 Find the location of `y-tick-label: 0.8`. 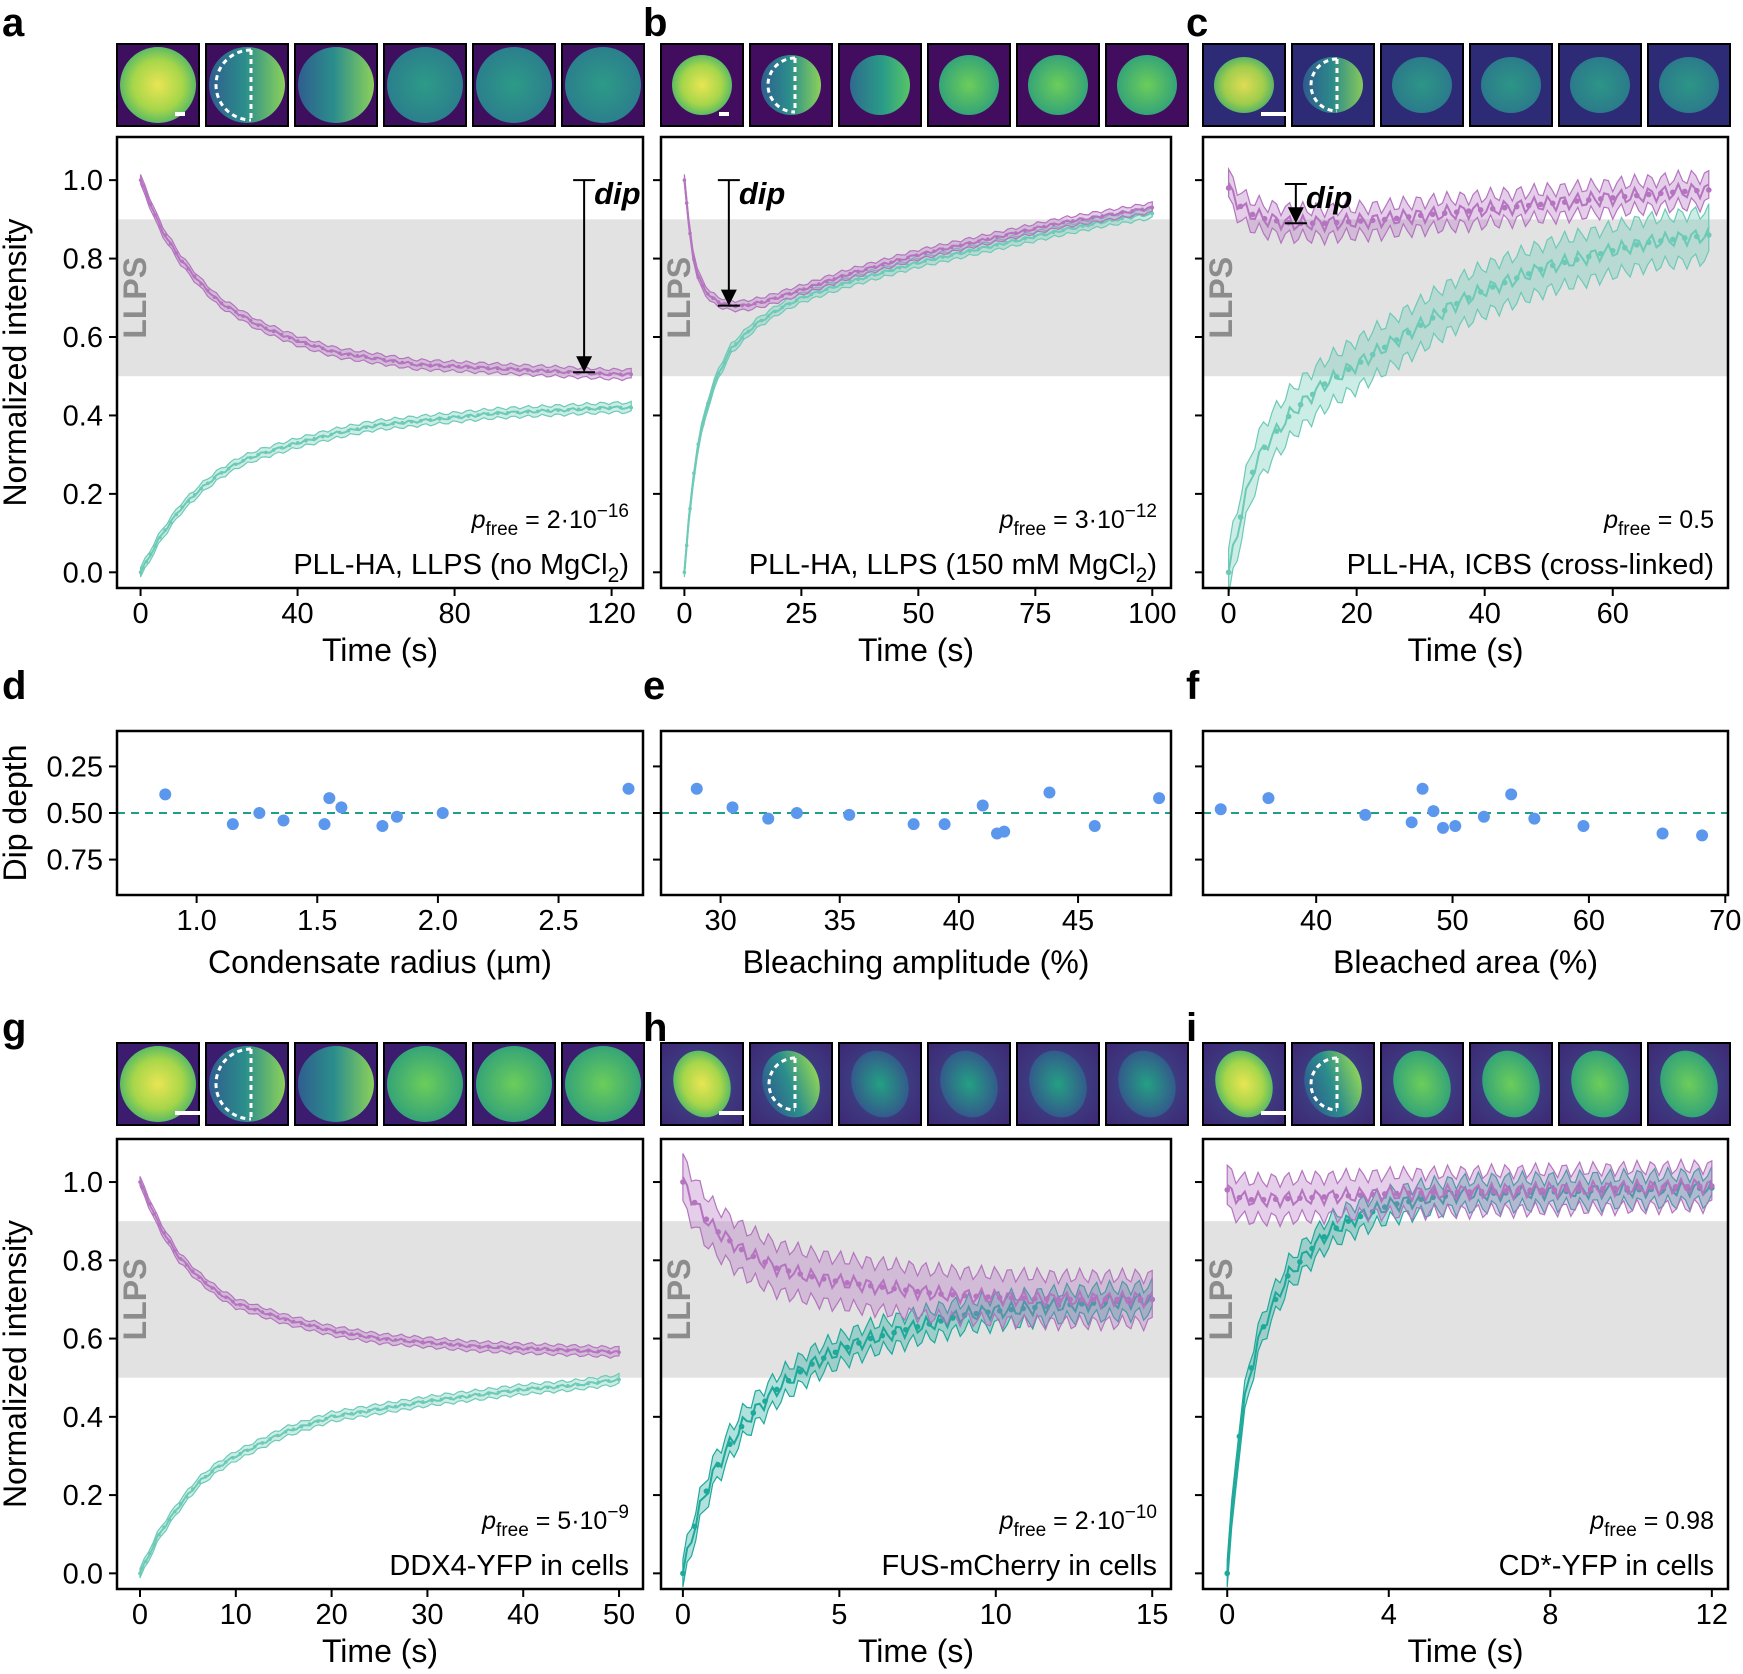

y-tick-label: 0.8 is located at coordinates (83, 1261).